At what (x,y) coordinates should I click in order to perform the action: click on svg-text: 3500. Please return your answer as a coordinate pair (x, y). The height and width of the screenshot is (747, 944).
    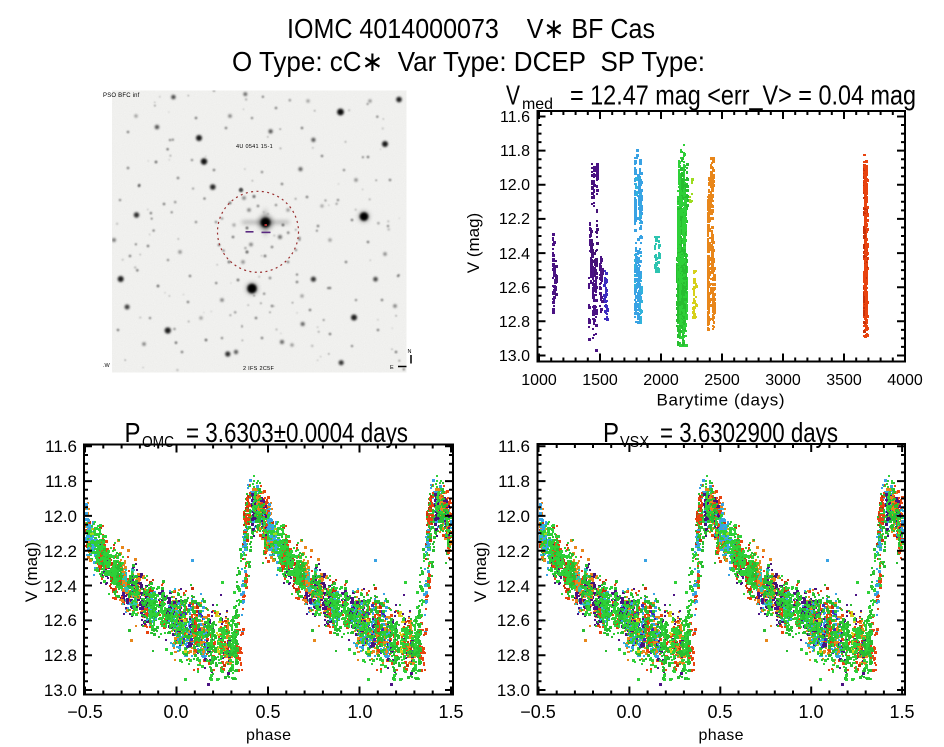
    Looking at the image, I should click on (844, 380).